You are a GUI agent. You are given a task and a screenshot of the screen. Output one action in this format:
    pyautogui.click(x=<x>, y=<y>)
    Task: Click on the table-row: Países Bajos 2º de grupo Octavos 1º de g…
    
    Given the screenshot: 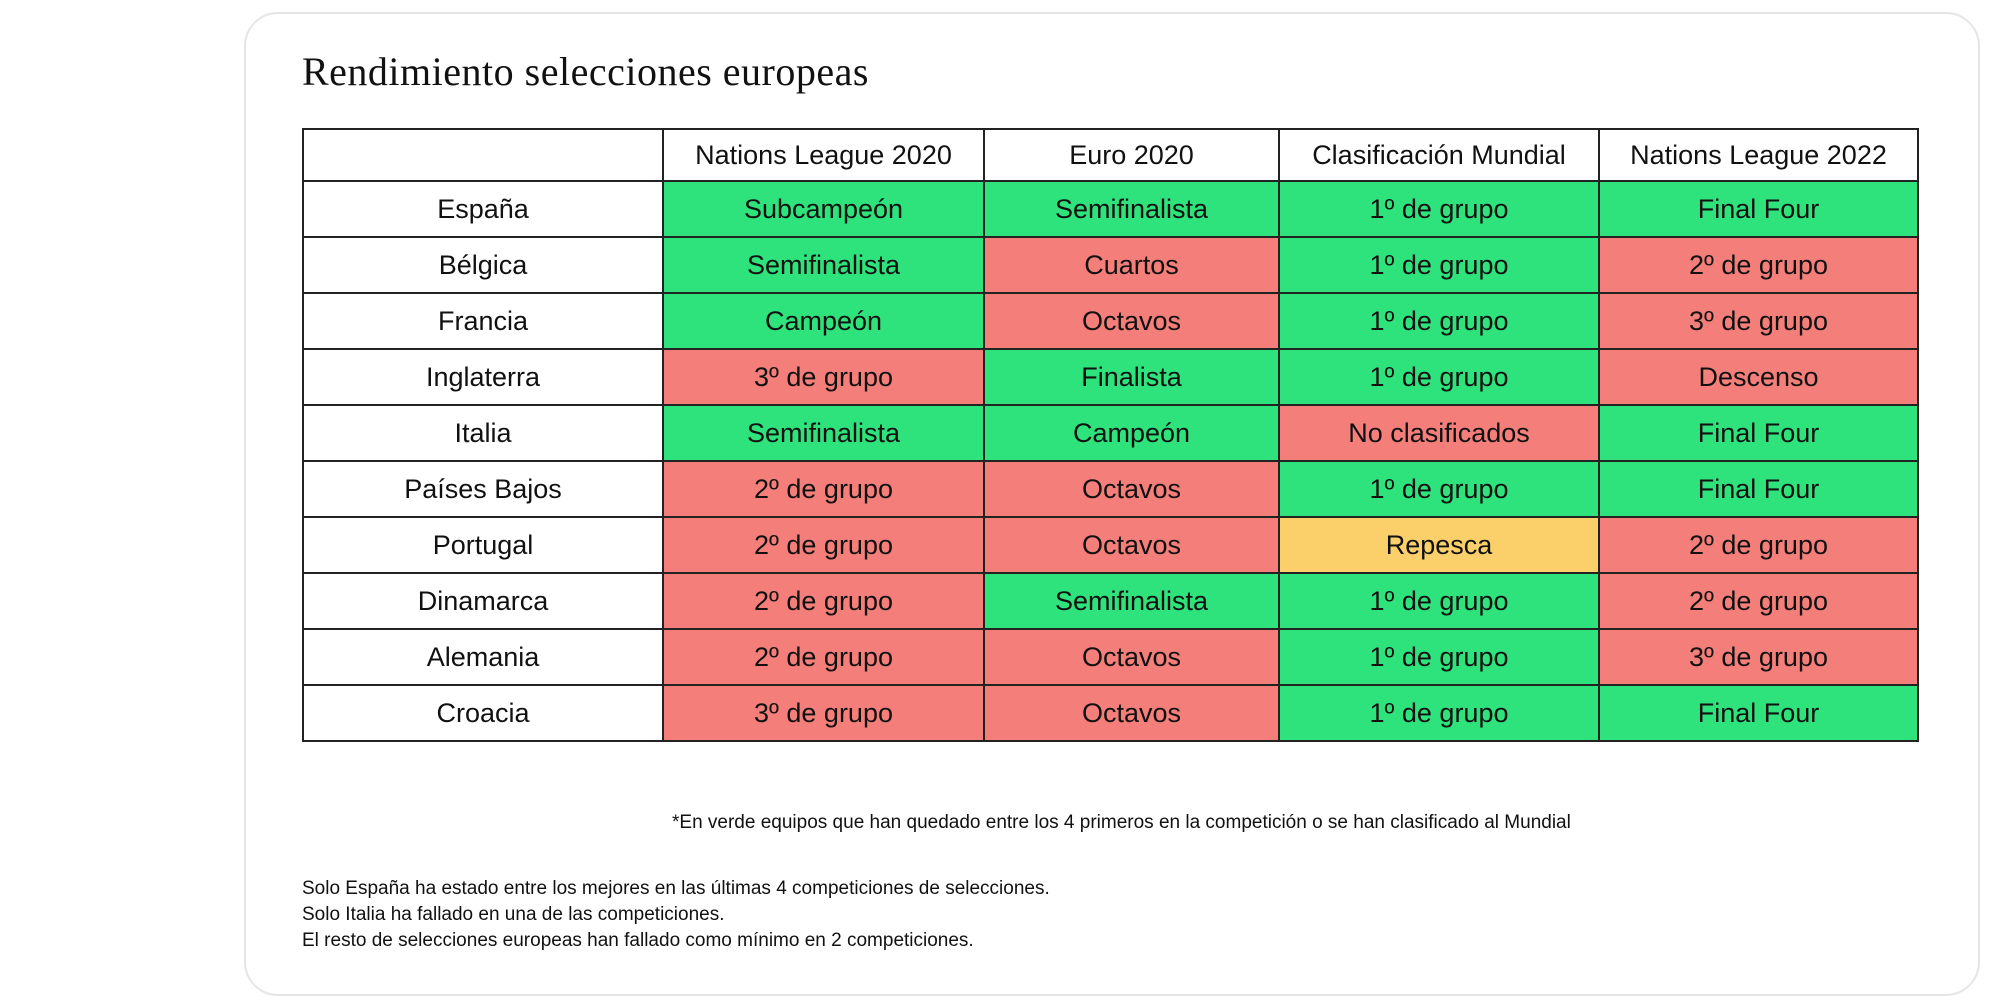 What is the action you would take?
    pyautogui.click(x=1110, y=489)
    